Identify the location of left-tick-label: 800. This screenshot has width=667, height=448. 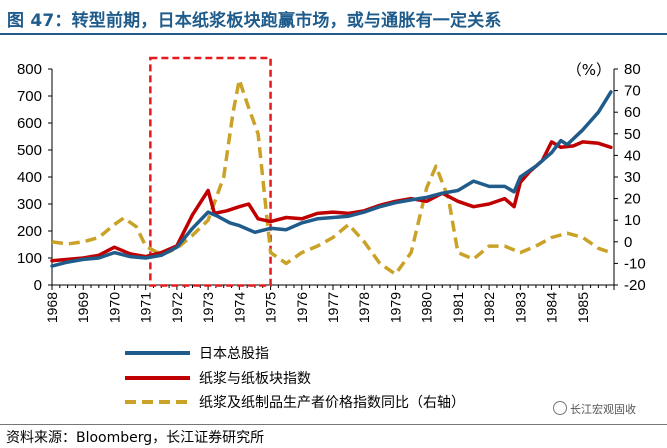
(29, 69).